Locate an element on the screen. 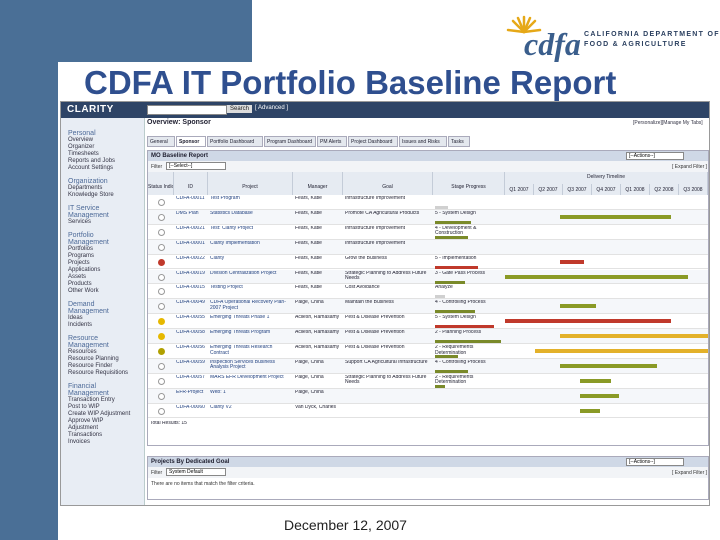  cell-project: Clarity is located at coordinates (217, 258).